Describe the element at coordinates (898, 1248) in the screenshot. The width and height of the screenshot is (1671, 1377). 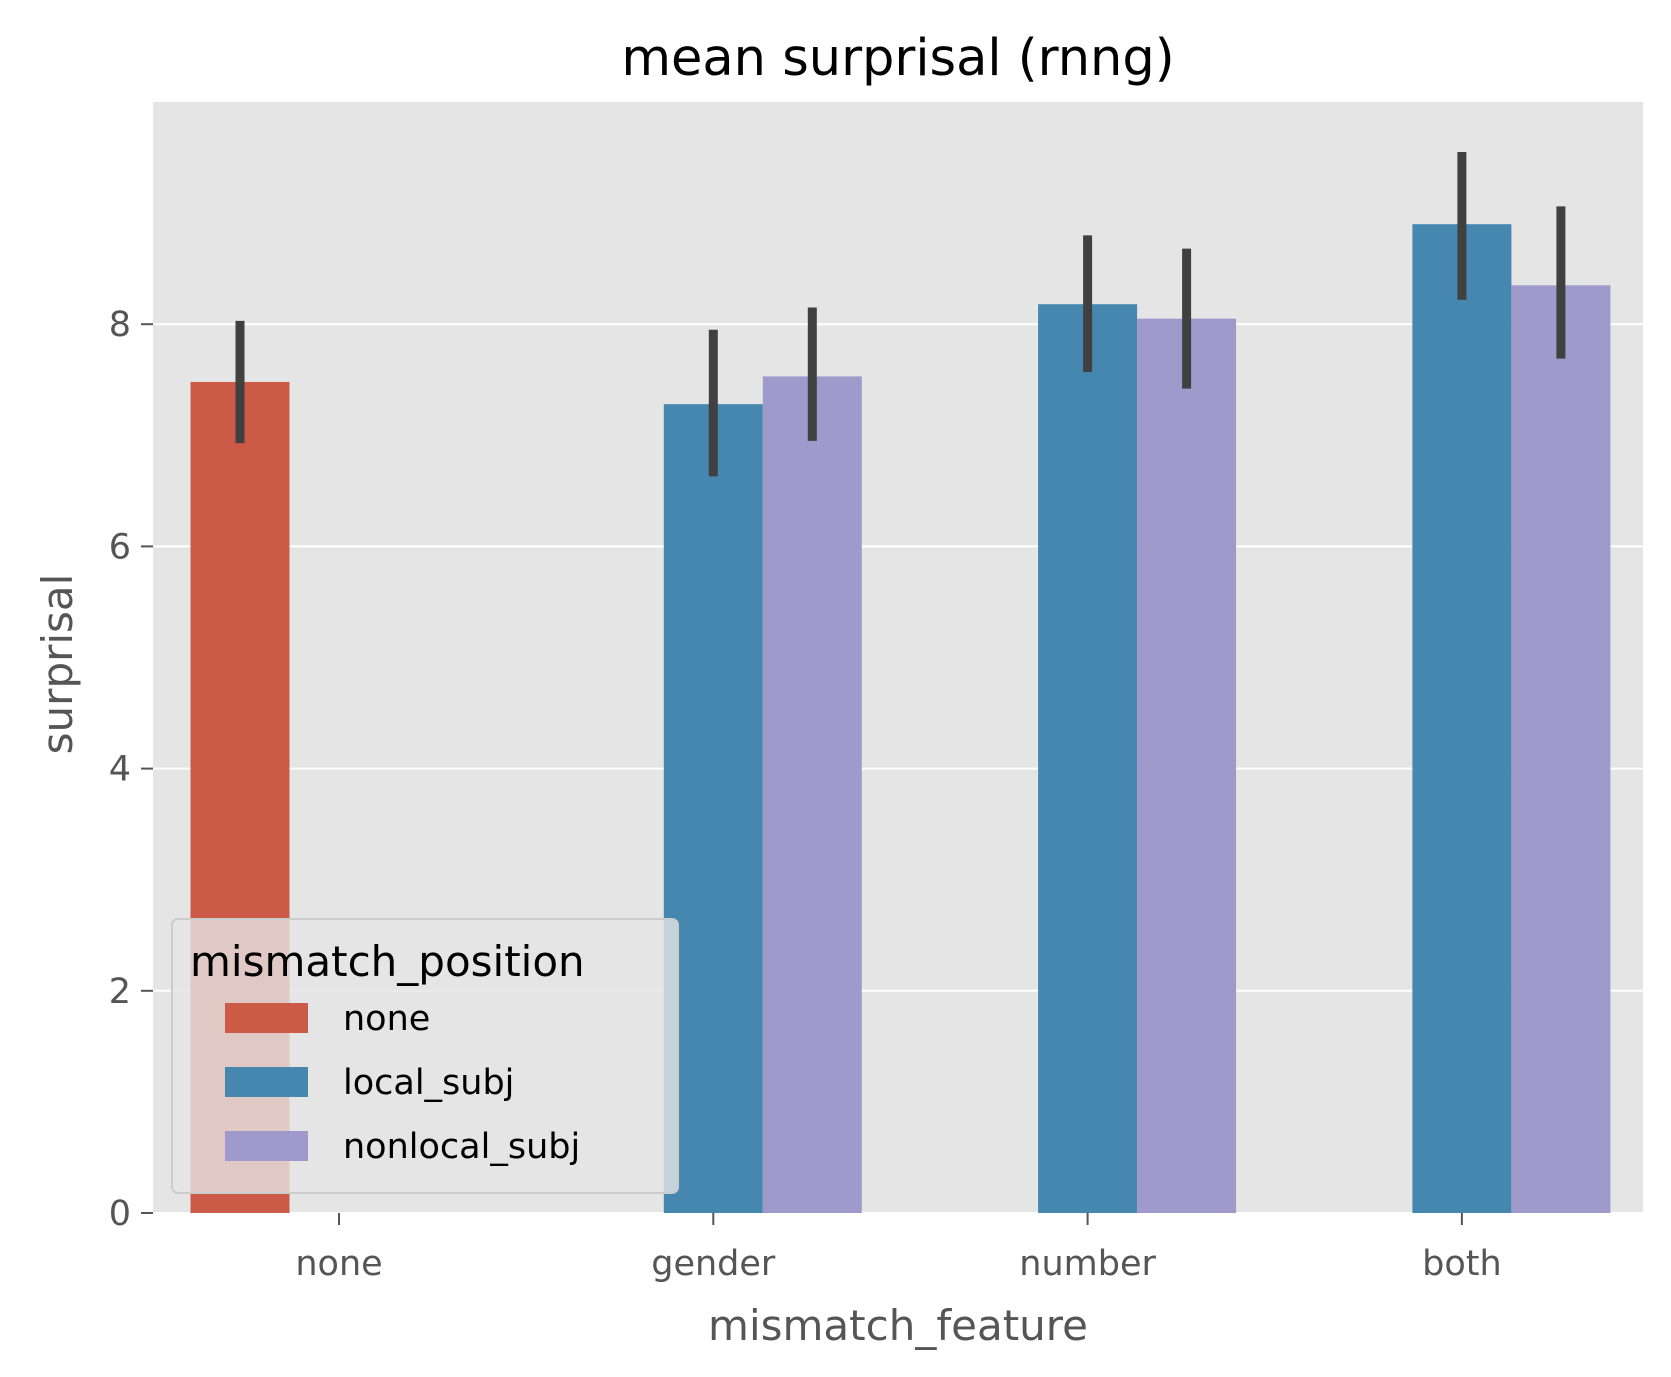
I see `x-axis-ticks: none gender number both` at that location.